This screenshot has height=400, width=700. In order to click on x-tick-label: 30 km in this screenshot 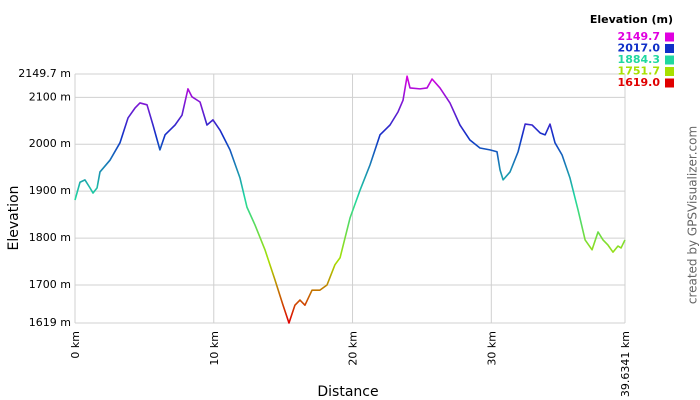, I will do `click(491, 348)`.